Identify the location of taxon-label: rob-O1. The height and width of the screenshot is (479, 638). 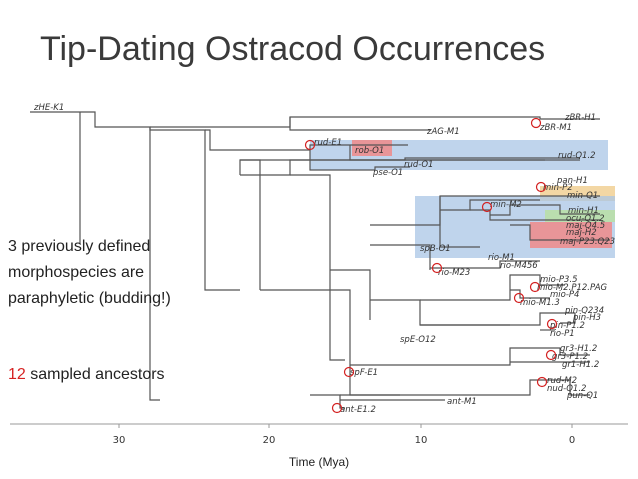
(369, 151).